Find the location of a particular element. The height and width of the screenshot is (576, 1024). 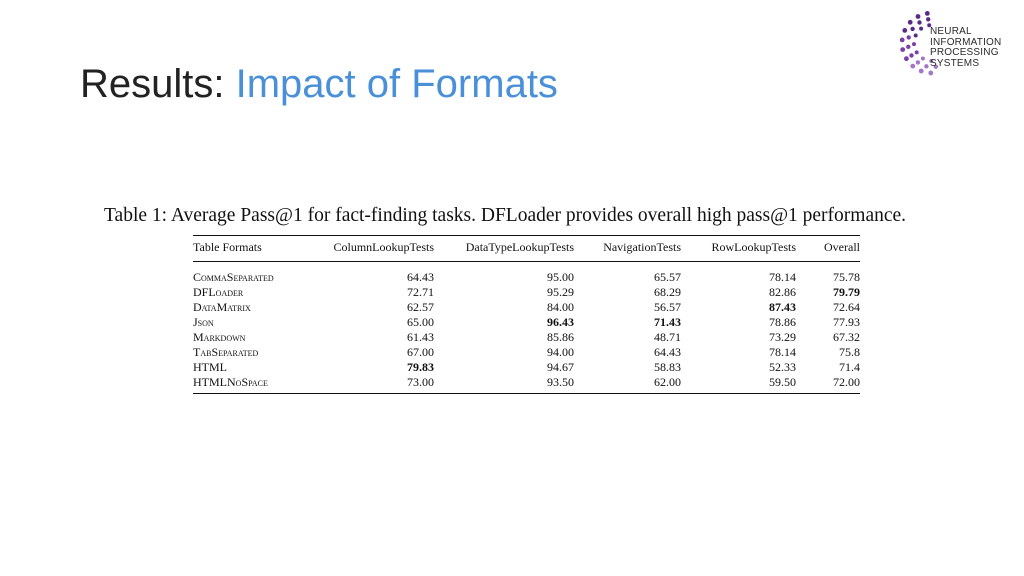

column-header: Overall is located at coordinates (842, 247).